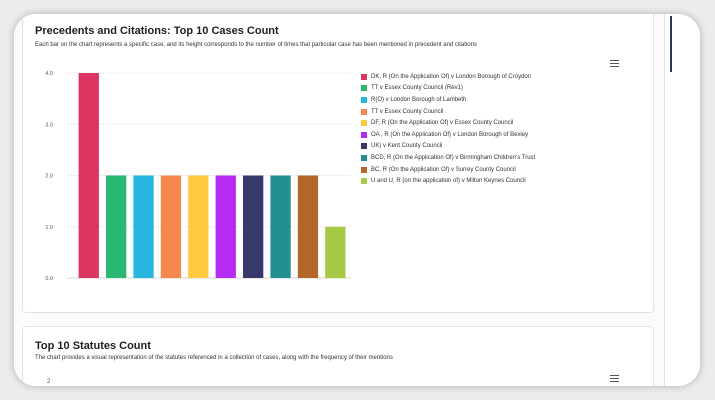  I want to click on y-tick-label: 4.0, so click(49, 74).